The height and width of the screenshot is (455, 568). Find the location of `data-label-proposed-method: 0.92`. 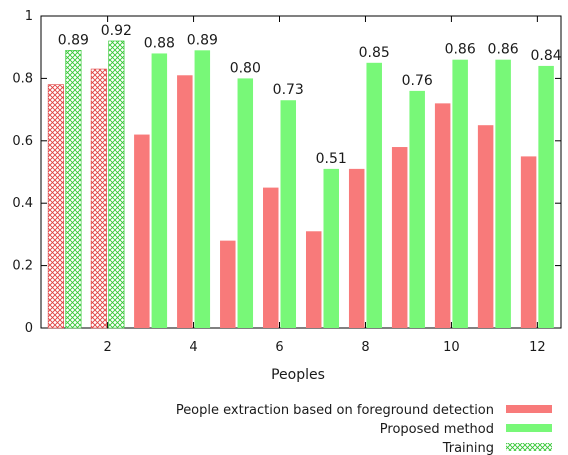

data-label-proposed-method: 0.92 is located at coordinates (116, 31).